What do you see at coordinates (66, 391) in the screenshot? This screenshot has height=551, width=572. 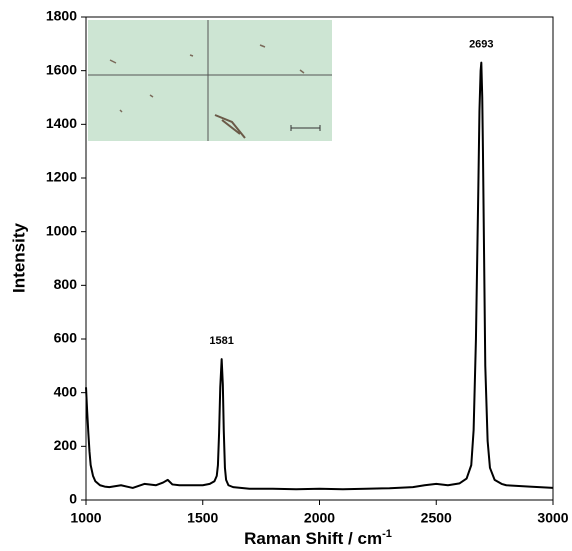 I see `y-tick-label: 400` at bounding box center [66, 391].